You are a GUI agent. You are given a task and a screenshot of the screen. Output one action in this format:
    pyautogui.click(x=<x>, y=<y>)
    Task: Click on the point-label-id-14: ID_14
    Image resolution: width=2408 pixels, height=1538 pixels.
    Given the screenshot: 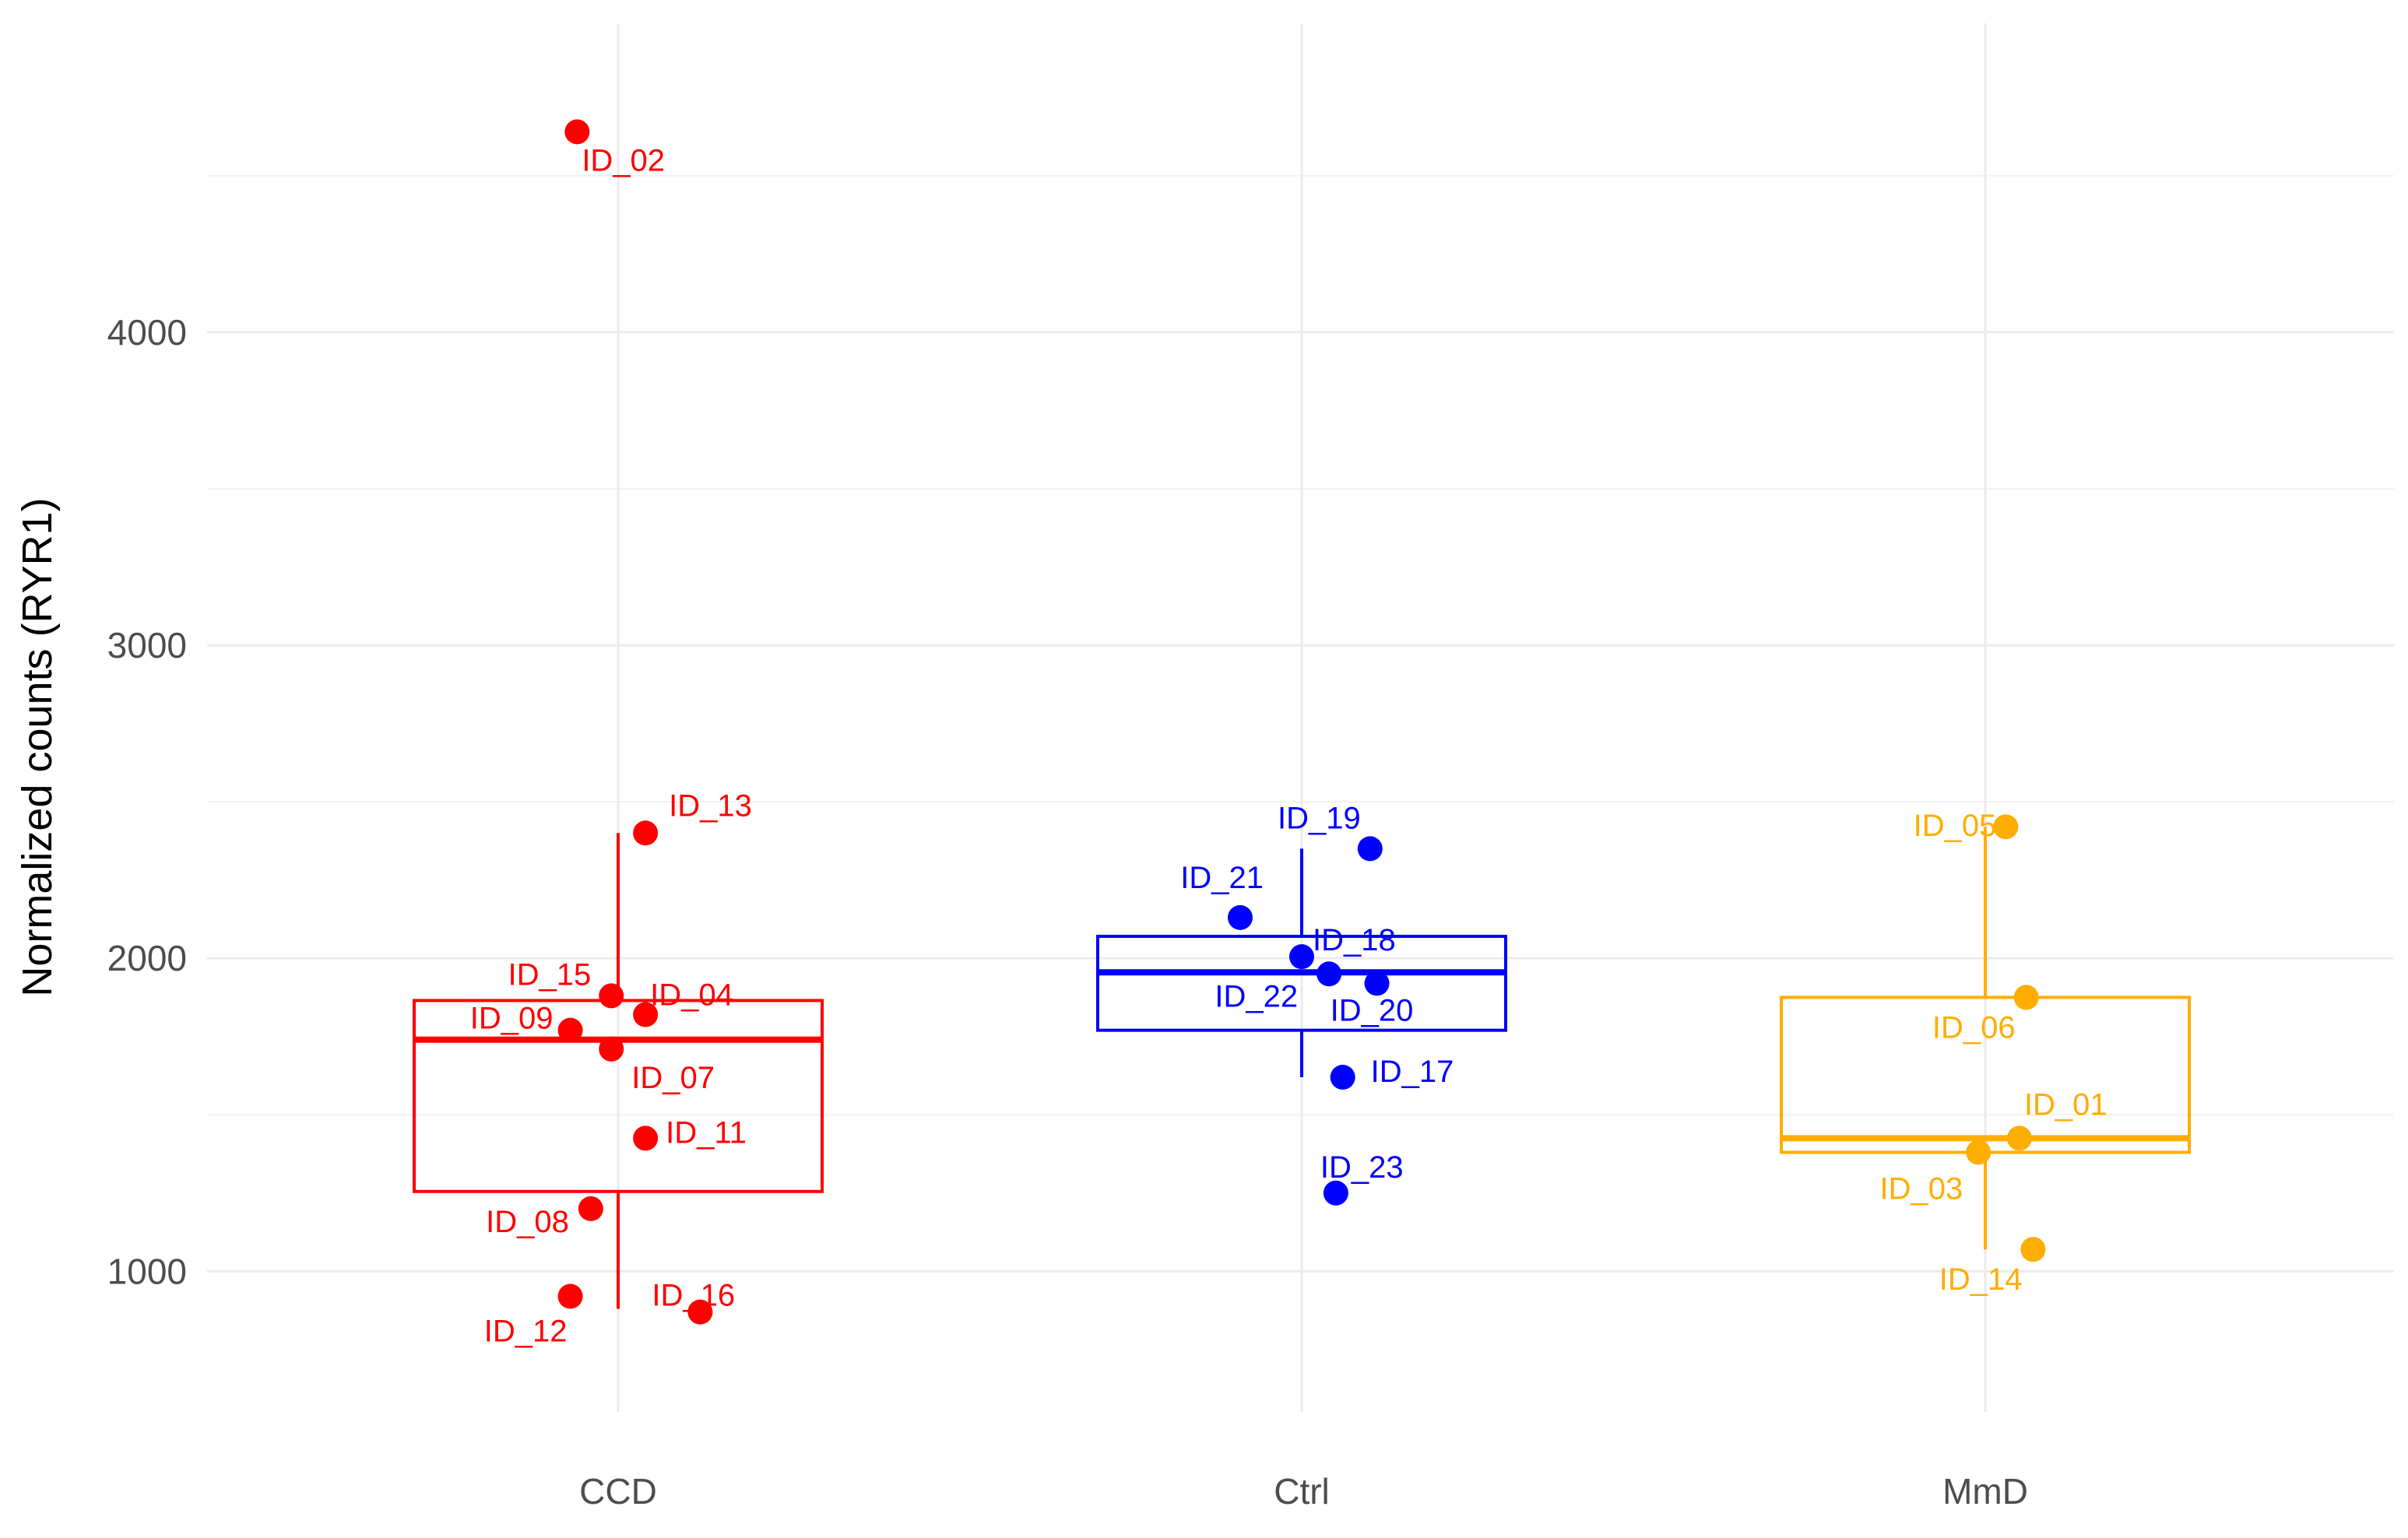 What is the action you would take?
    pyautogui.click(x=1981, y=1279)
    